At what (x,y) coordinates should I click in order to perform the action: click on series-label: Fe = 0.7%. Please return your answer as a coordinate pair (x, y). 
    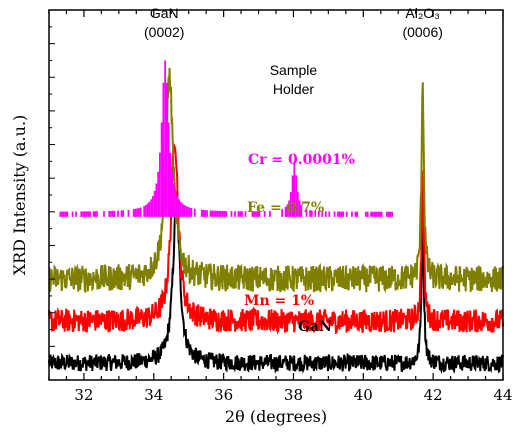
    Looking at the image, I should click on (285, 208).